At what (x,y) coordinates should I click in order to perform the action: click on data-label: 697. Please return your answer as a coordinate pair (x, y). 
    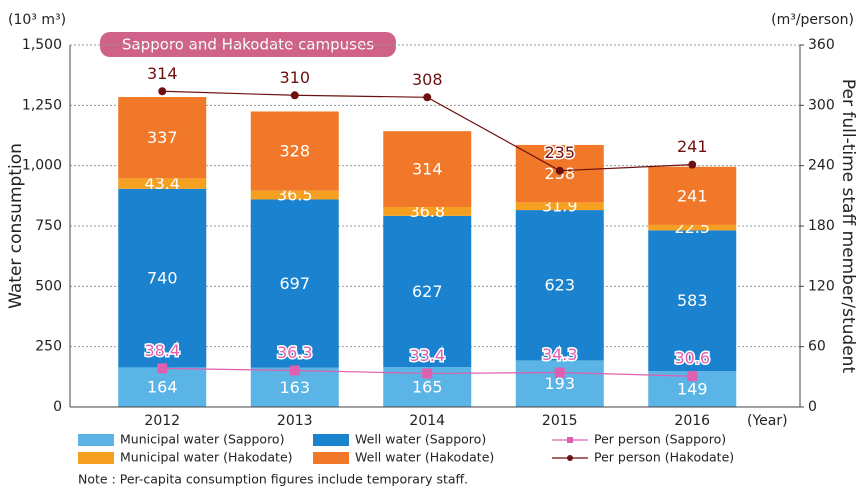
    Looking at the image, I should click on (294, 283).